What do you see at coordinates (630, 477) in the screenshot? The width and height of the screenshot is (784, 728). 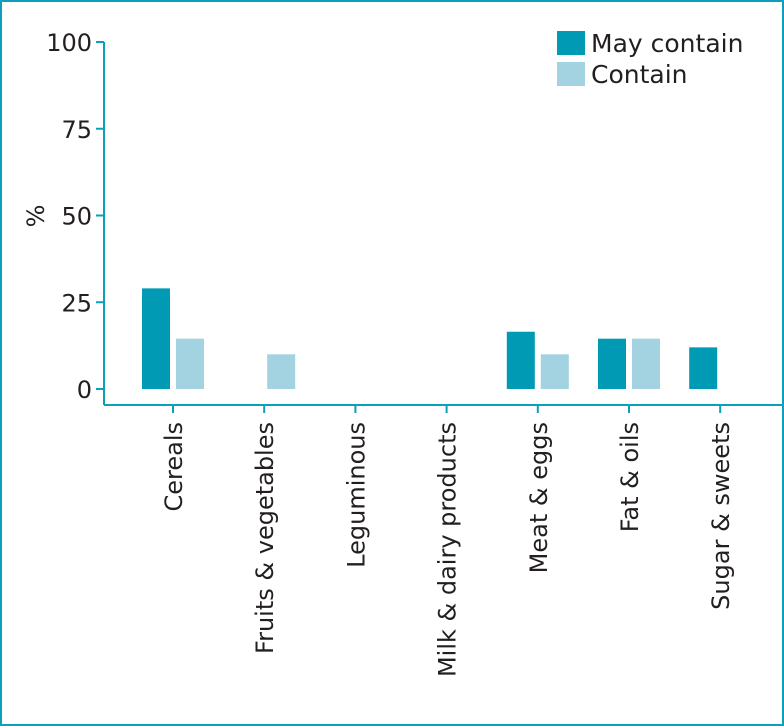 I see `x-category-label: Fat & oils` at bounding box center [630, 477].